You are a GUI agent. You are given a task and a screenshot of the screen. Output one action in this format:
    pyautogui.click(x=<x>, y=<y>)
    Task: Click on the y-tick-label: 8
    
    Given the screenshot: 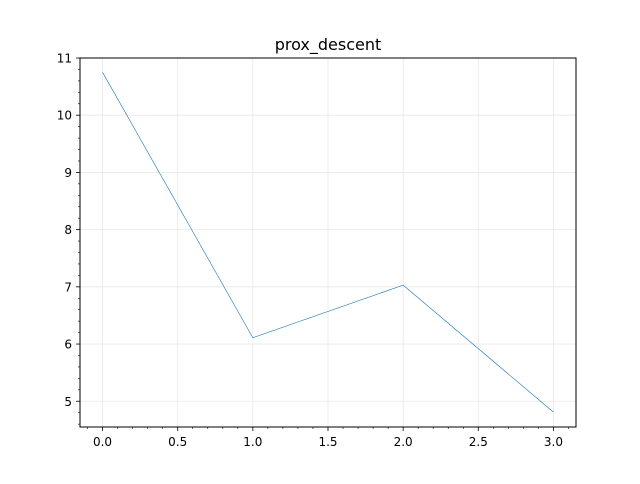 What is the action you would take?
    pyautogui.click(x=68, y=230)
    